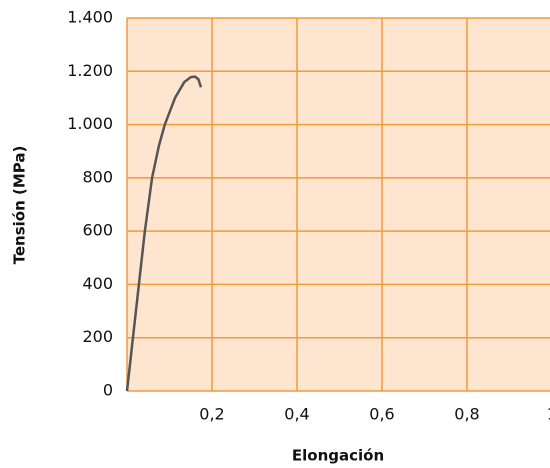  Describe the element at coordinates (97, 283) in the screenshot. I see `y-tick-label: 400` at that location.